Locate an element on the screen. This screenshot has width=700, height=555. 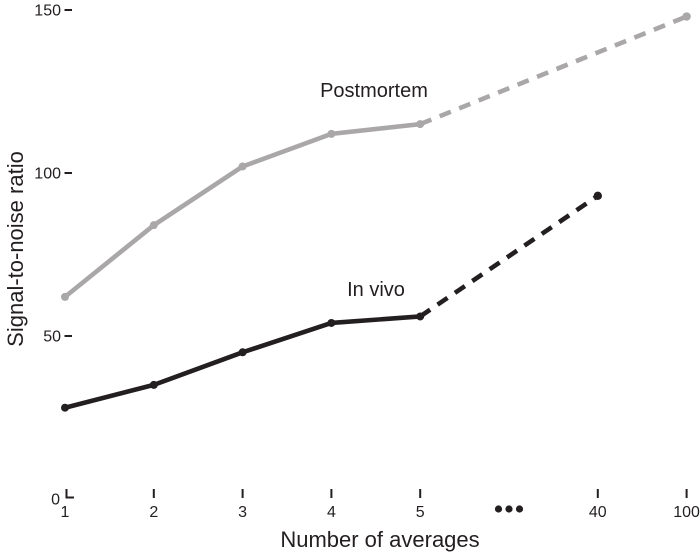
x-tick-label: 4 is located at coordinates (331, 512).